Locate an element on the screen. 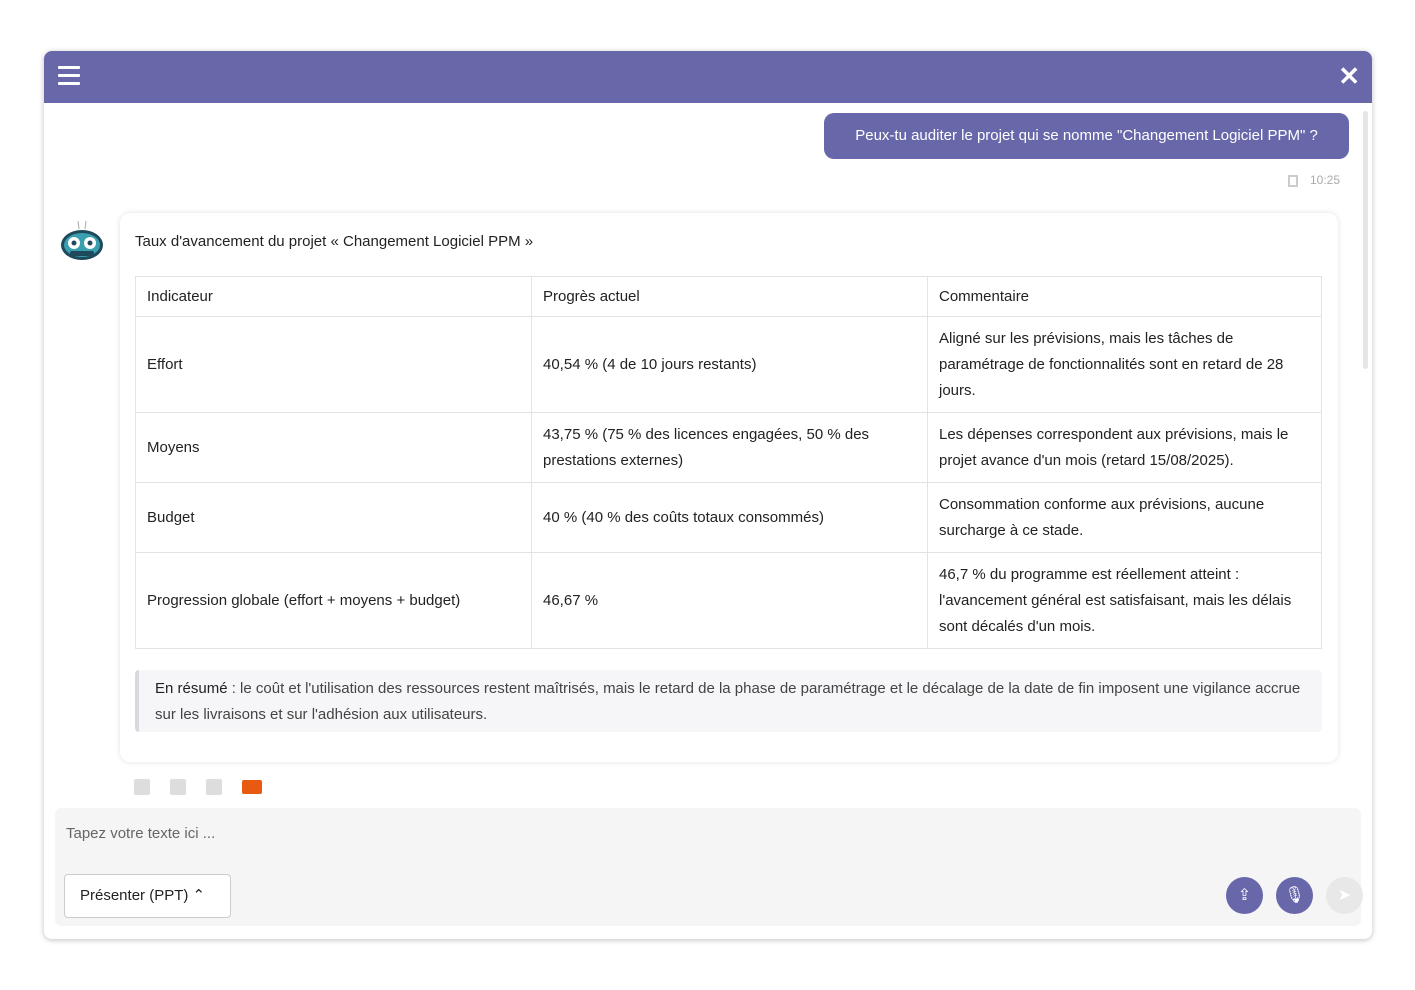 This screenshot has width=1415, height=990. thumbs-down-icon is located at coordinates (214, 787).